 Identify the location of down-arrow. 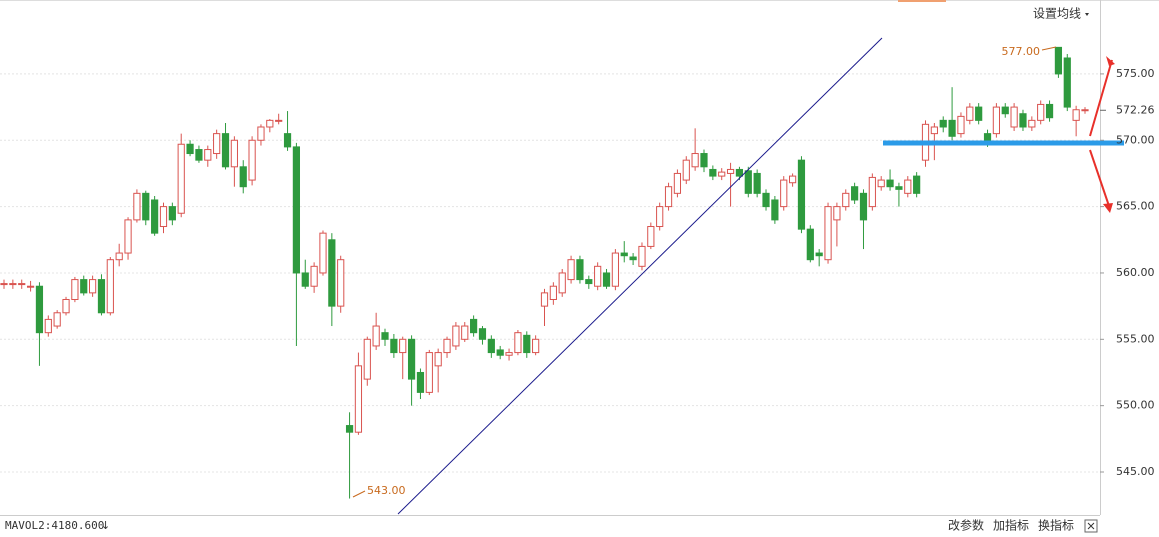
(1099, 178).